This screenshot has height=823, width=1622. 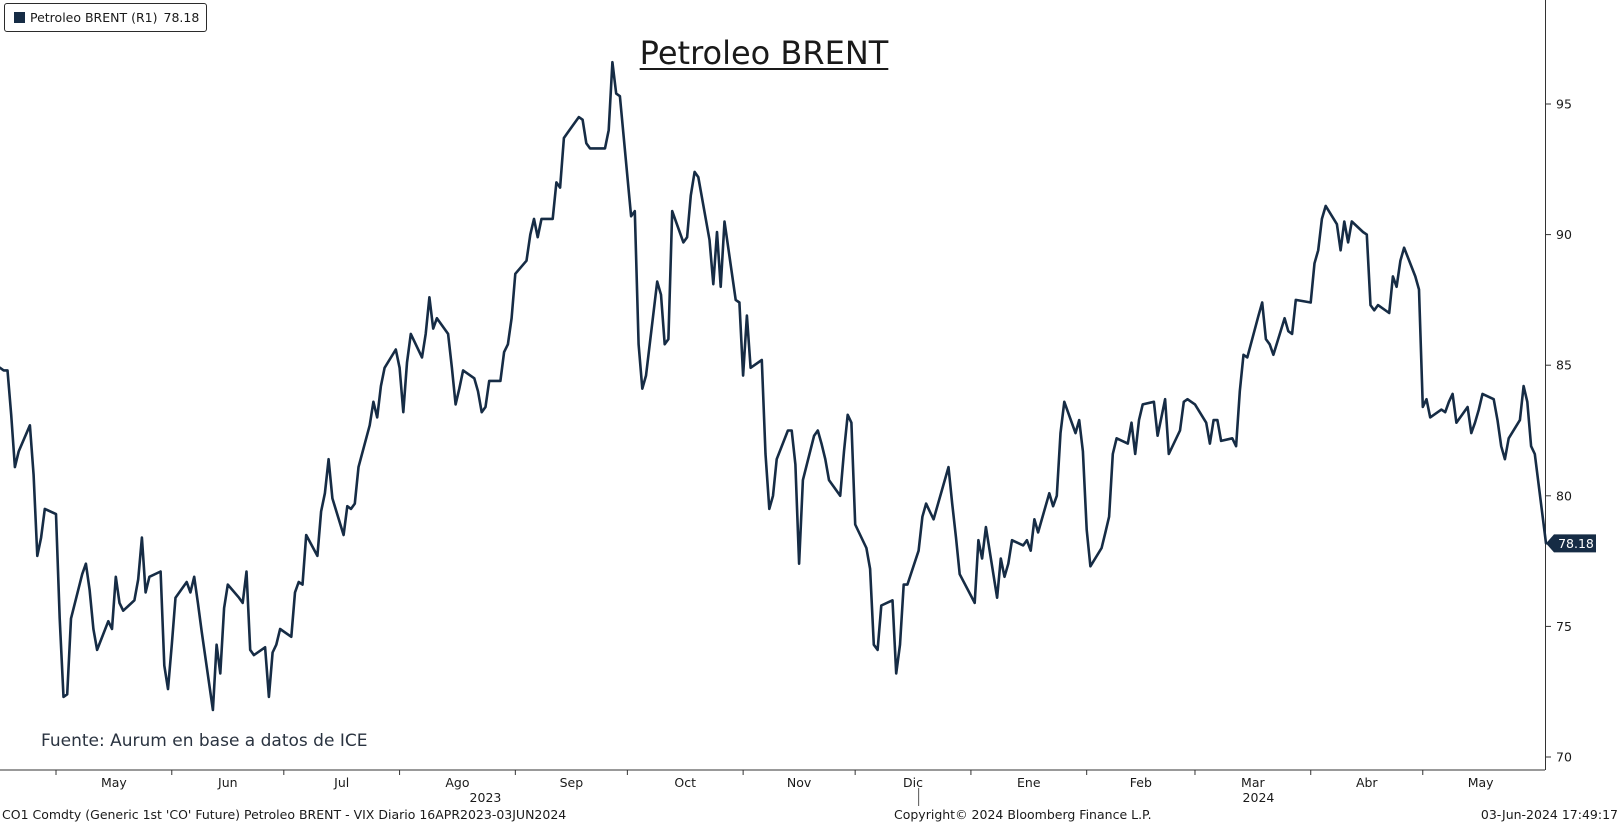 I want to click on chart-legend: Petroleo BRENT (R1) 78.18, so click(x=106, y=17).